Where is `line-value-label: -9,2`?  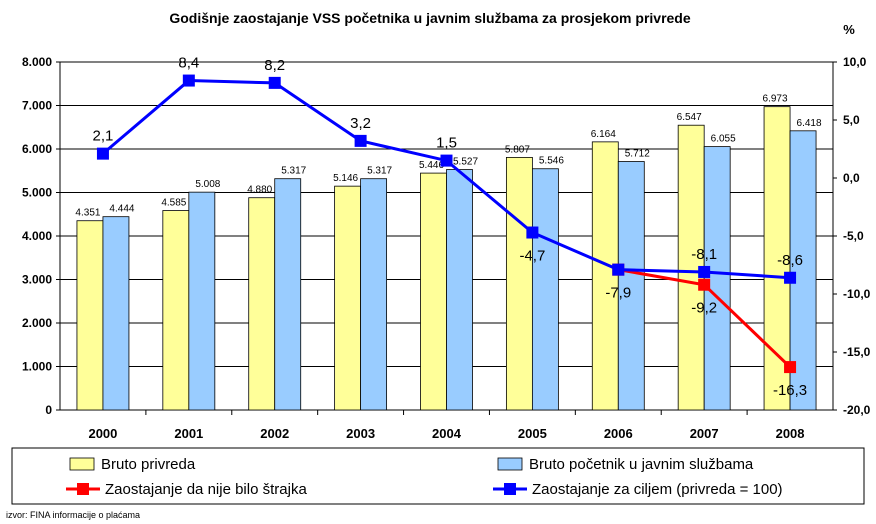 line-value-label: -9,2 is located at coordinates (704, 308).